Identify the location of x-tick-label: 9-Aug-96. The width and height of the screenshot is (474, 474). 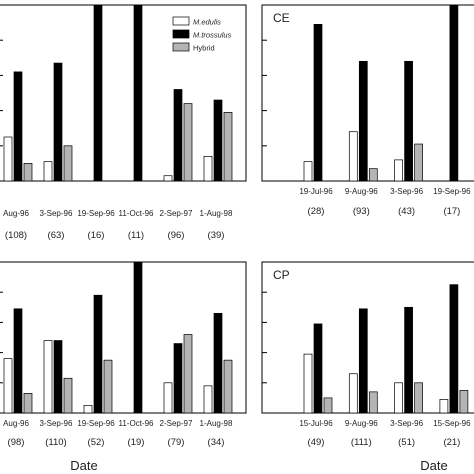
(361, 191).